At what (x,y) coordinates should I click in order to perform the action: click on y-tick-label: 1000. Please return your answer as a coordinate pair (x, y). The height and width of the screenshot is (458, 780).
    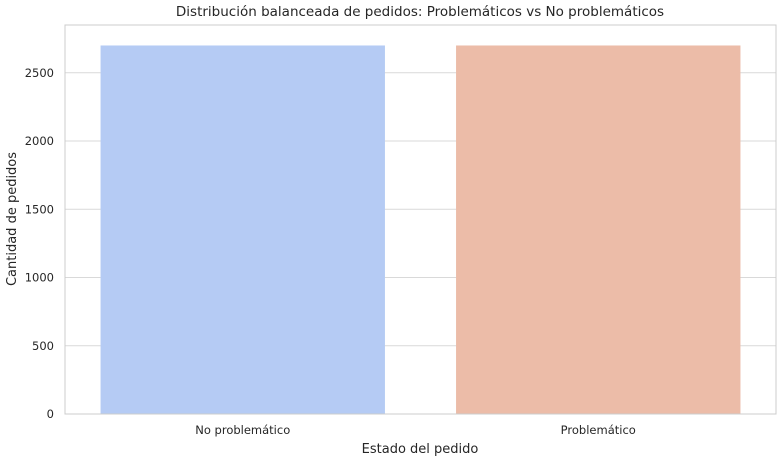
    Looking at the image, I should click on (39, 278).